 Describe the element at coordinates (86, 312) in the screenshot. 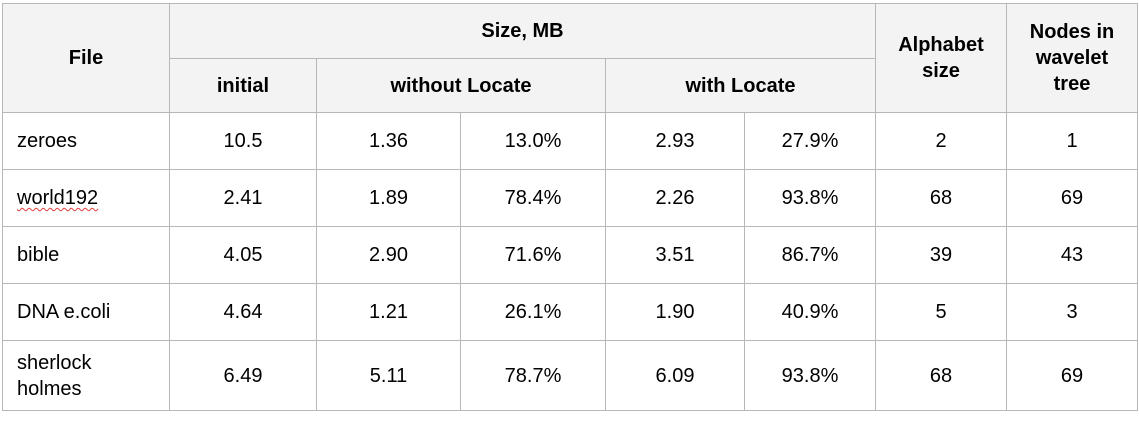

I see `cell-file: DNA e.coli` at that location.